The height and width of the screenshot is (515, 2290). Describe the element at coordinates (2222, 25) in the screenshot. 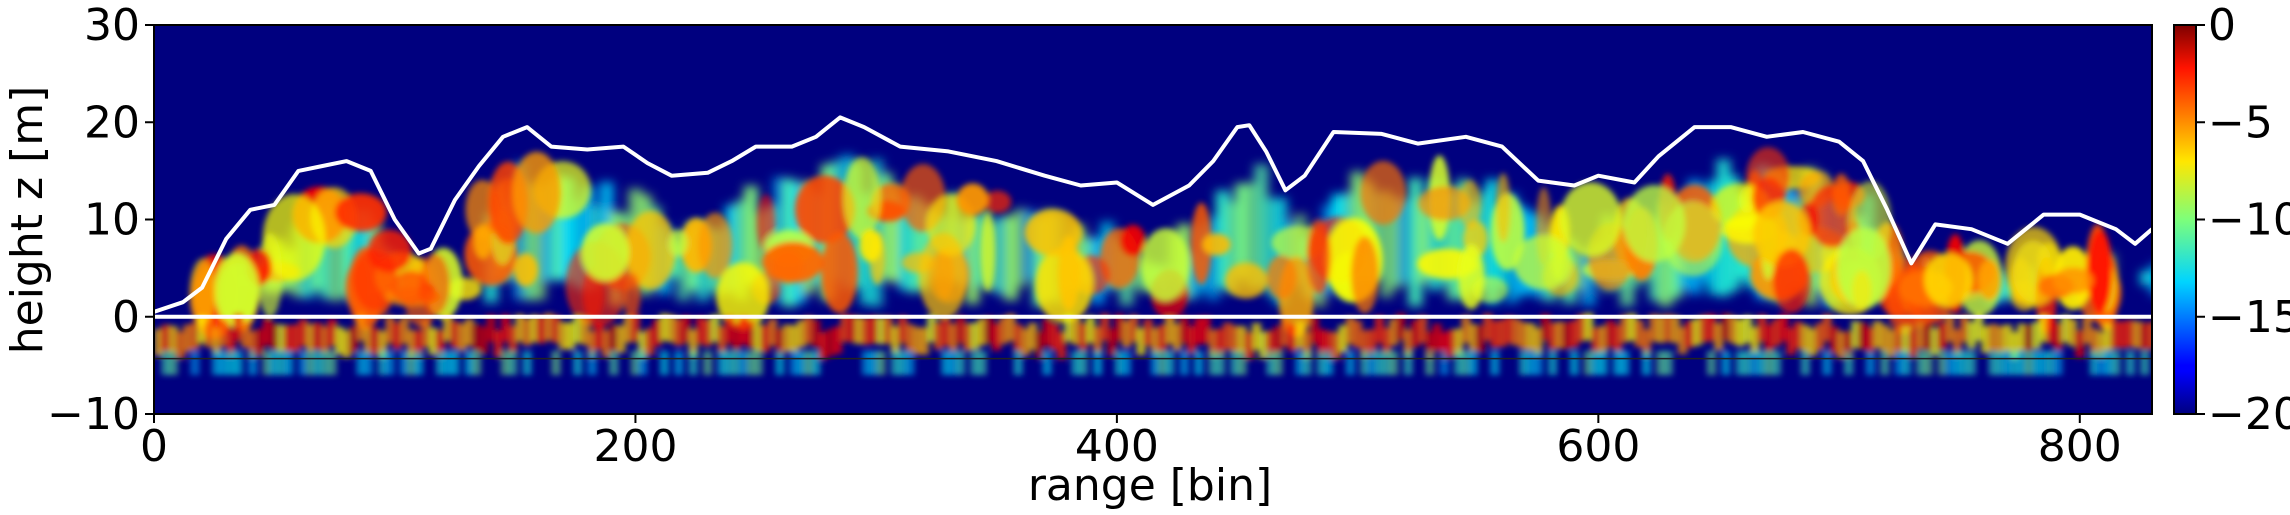

I see `colorbar-tick-label: 0` at that location.